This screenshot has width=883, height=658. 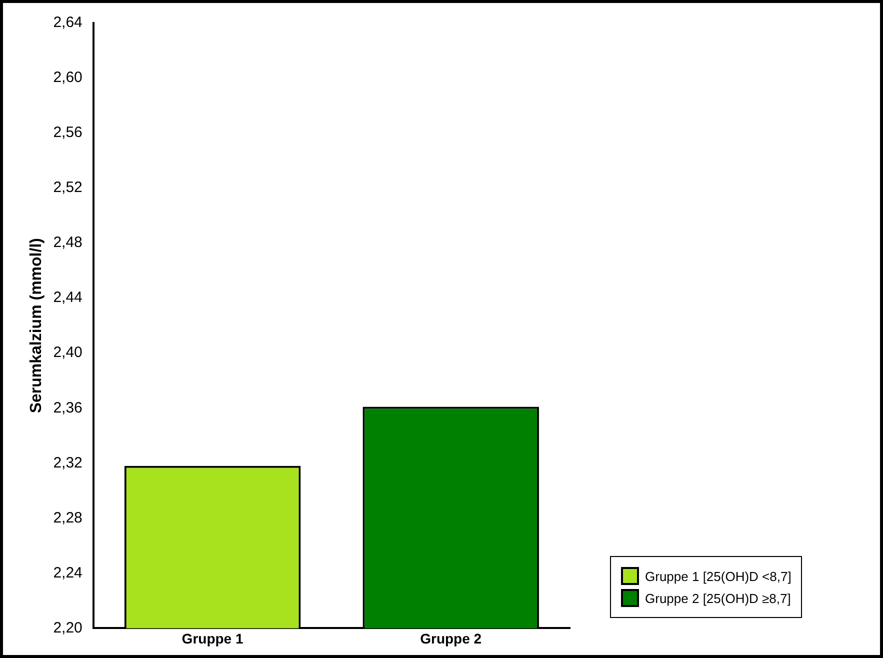 What do you see at coordinates (718, 598) in the screenshot?
I see `legend-label: Gruppe 2 [25(OH)D ≥8,7]` at bounding box center [718, 598].